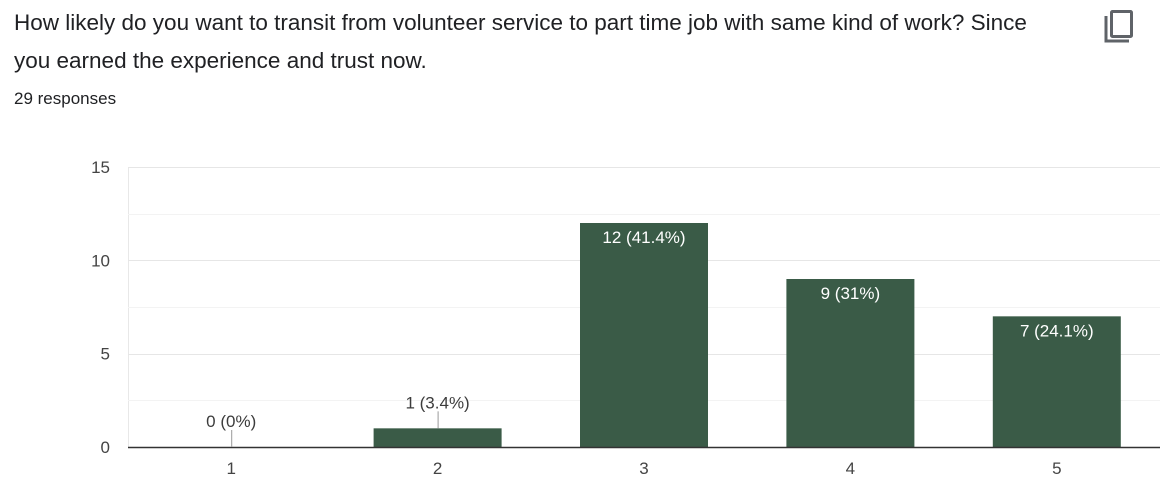 Image resolution: width=1160 pixels, height=487 pixels. Describe the element at coordinates (850, 468) in the screenshot. I see `x-tick-label: 4` at that location.